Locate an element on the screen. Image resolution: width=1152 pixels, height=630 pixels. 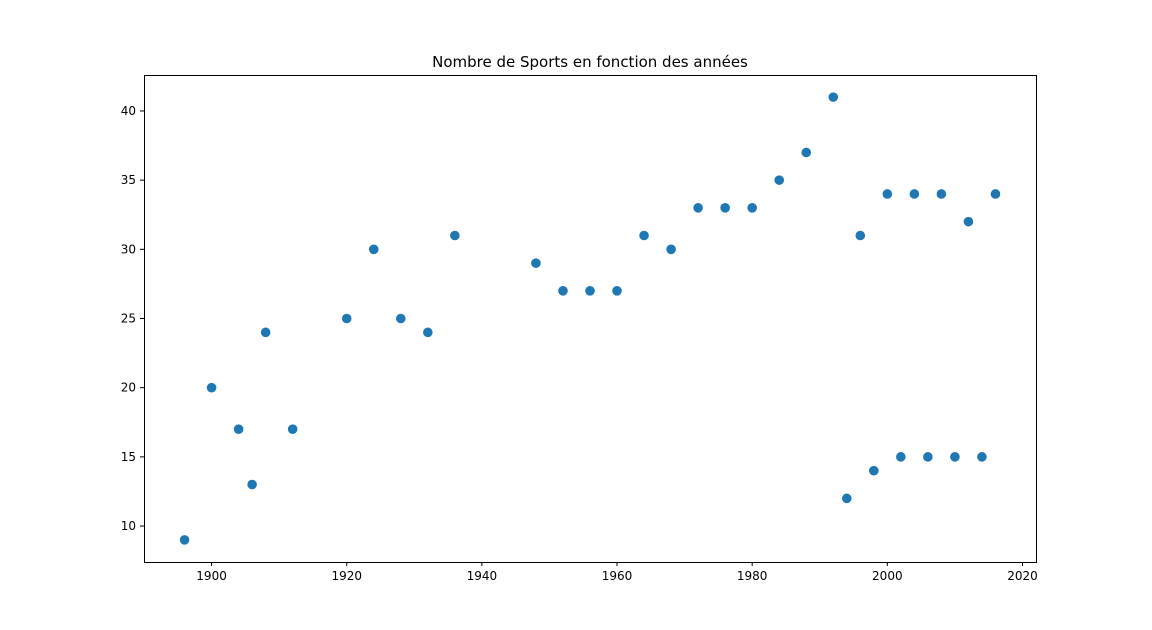
x-axis: 1900 1920 1940 1960 1980 2000 2020 is located at coordinates (617, 572).